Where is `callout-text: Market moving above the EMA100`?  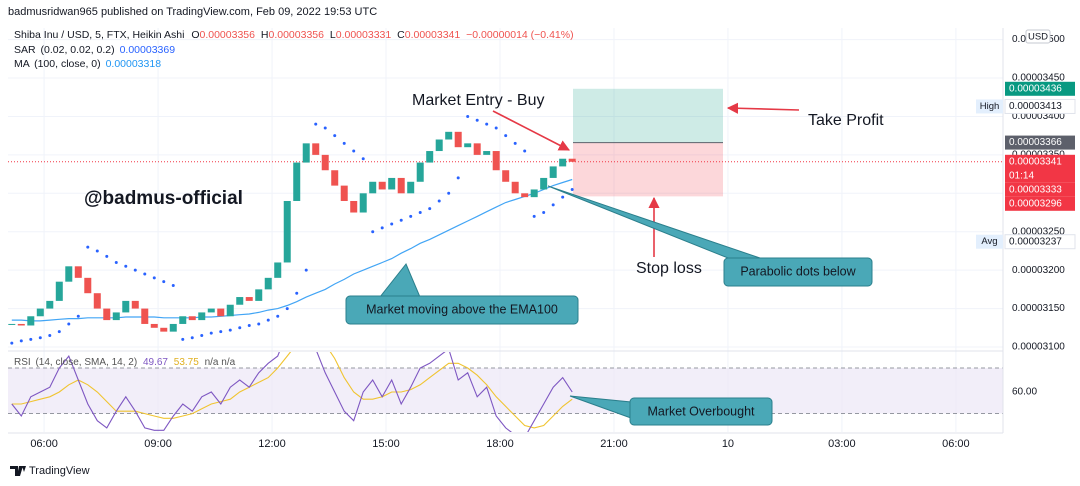
callout-text: Market moving above the EMA100 is located at coordinates (462, 309).